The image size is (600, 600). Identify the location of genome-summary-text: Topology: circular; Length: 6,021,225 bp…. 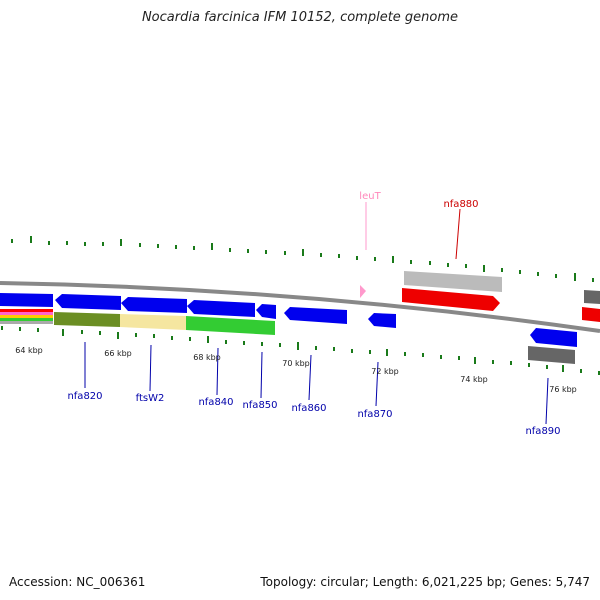
(425, 582).